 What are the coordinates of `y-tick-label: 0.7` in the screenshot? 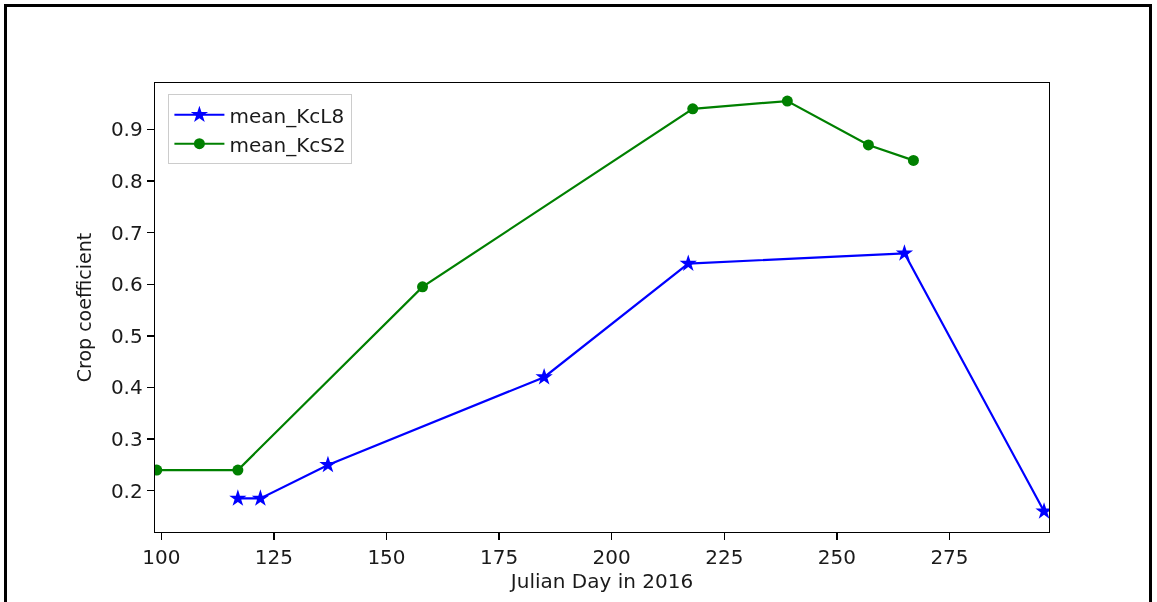 It's located at (126, 232).